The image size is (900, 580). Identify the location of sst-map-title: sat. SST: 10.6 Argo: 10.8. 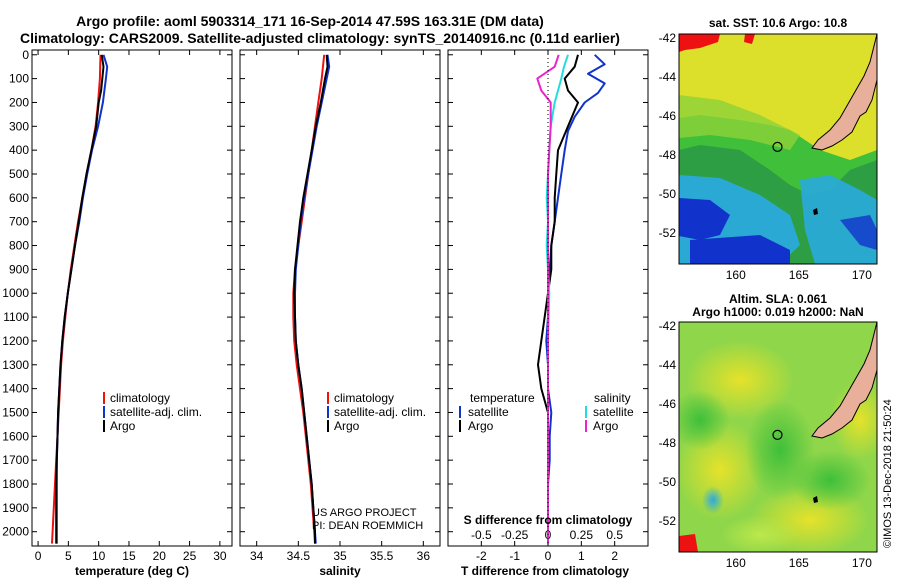
(778, 23).